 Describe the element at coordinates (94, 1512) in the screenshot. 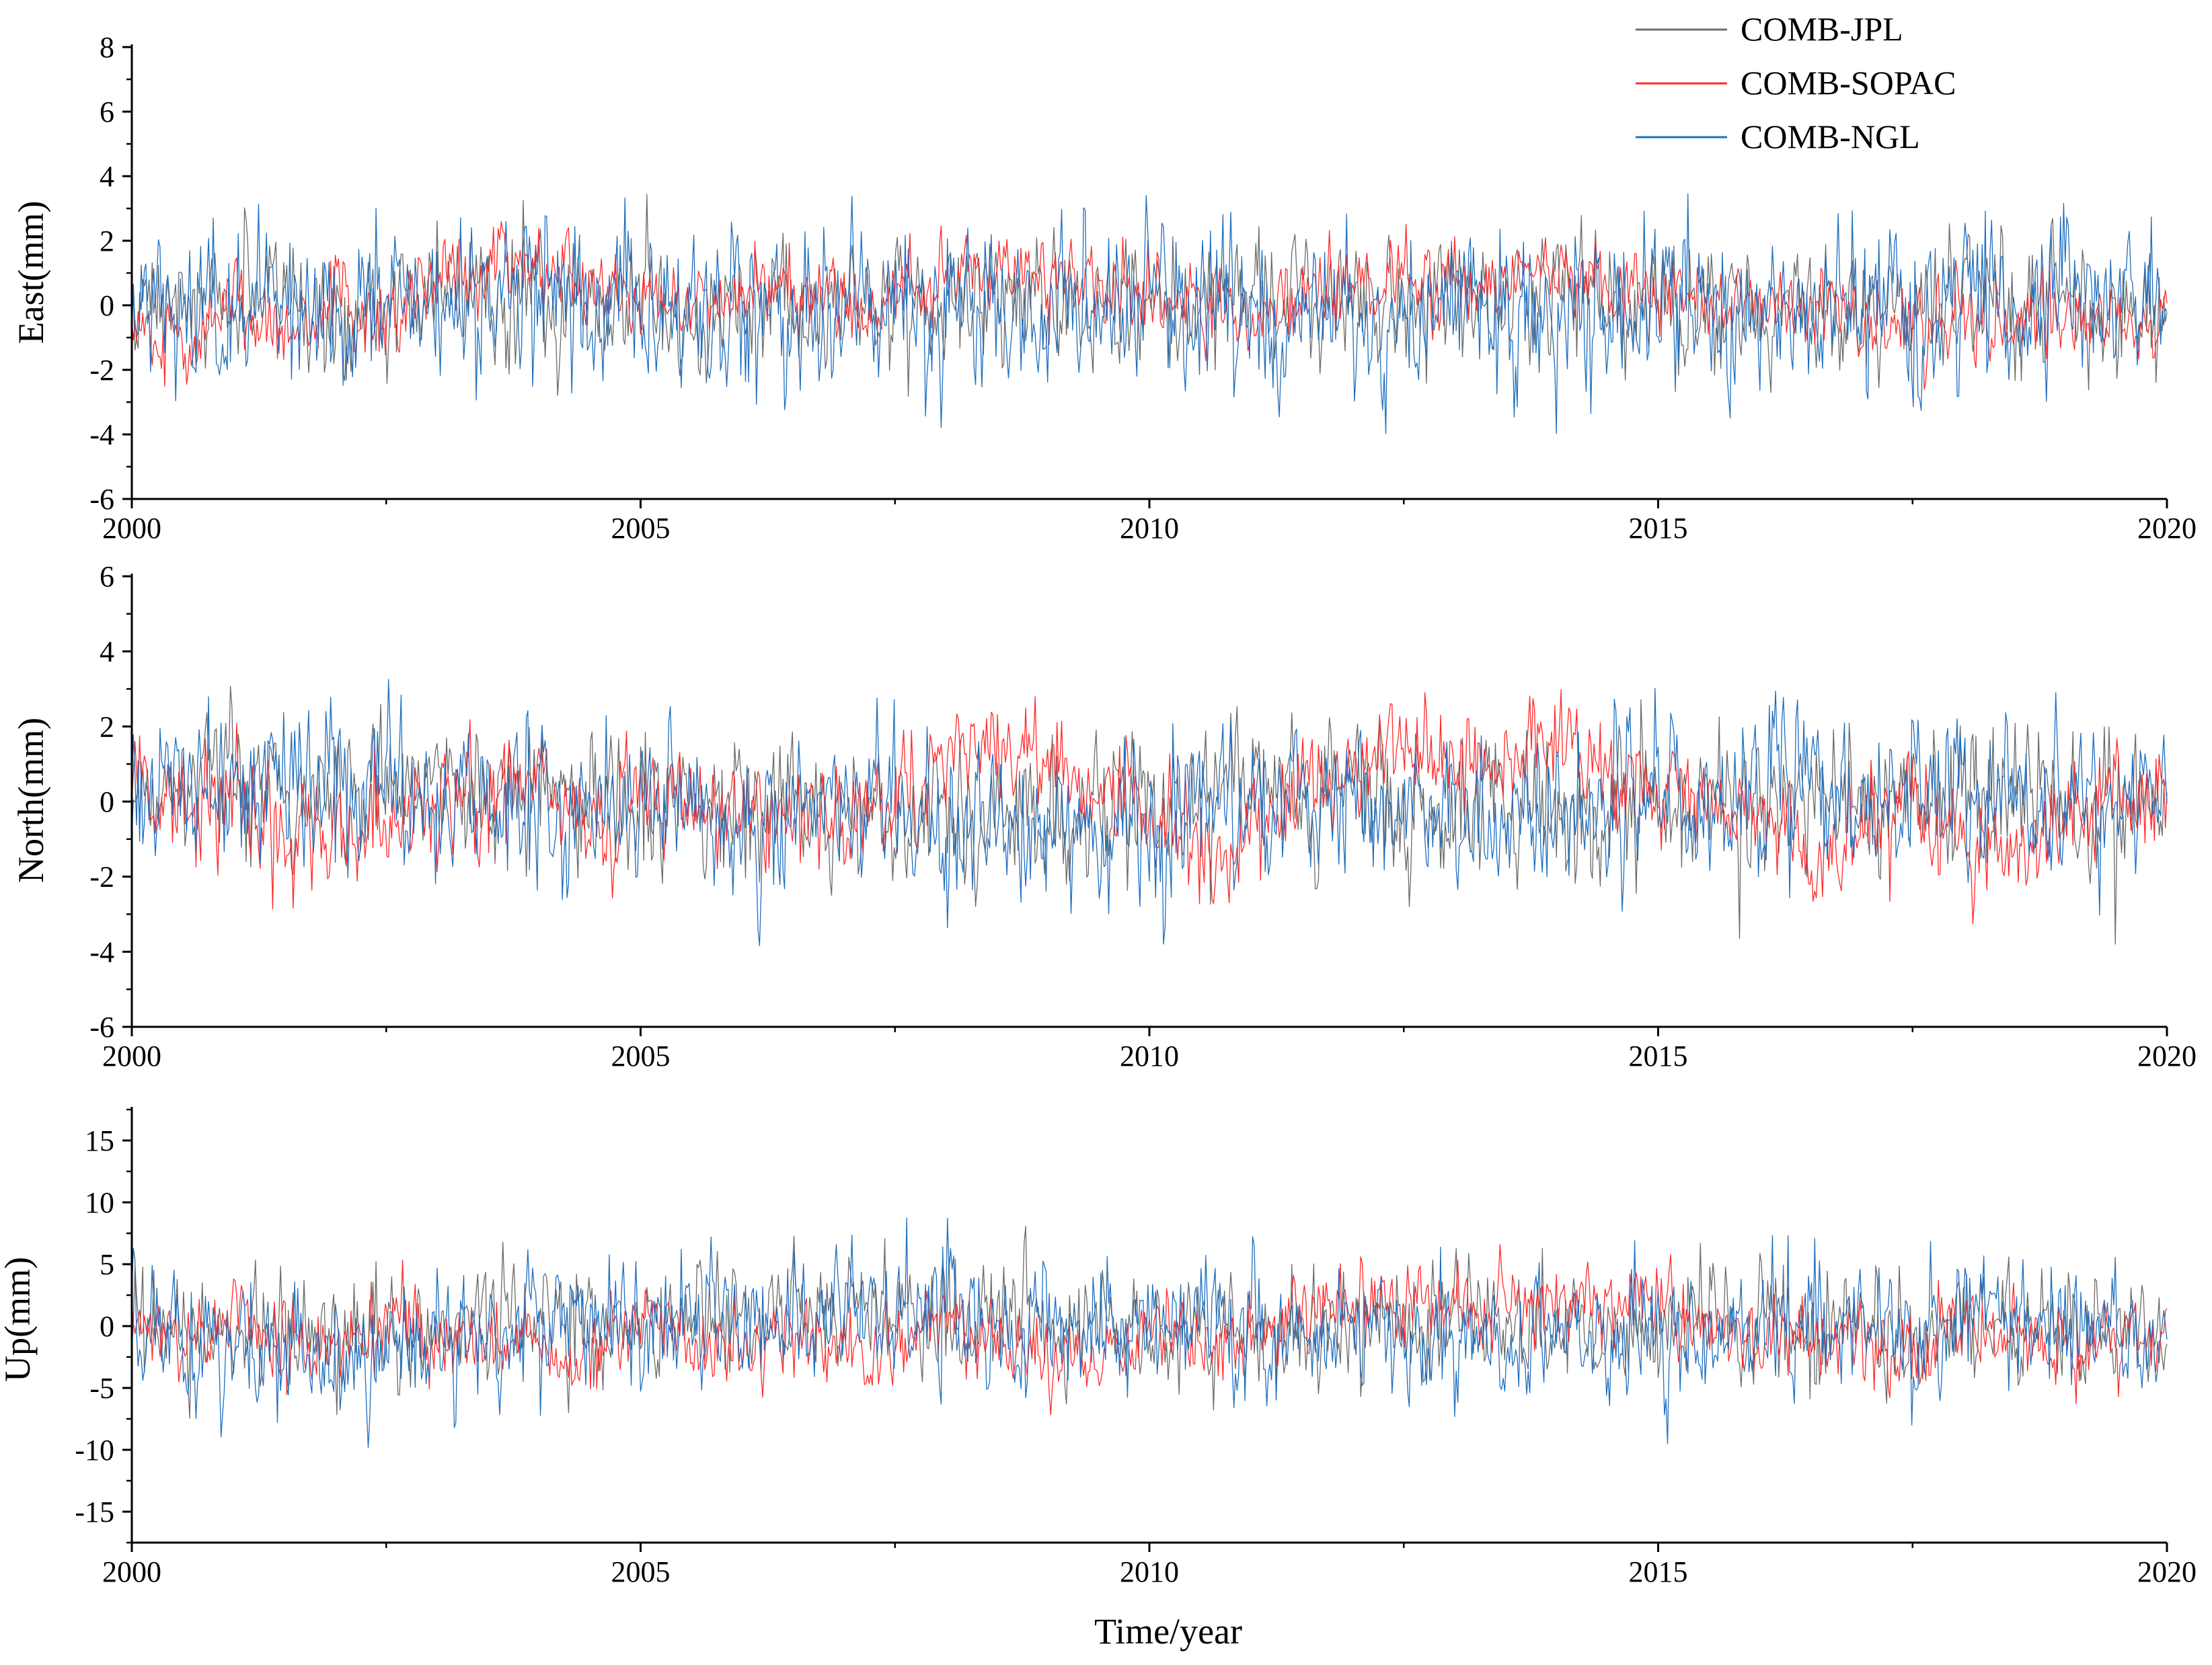

I see `up-ytick-label: -15` at that location.